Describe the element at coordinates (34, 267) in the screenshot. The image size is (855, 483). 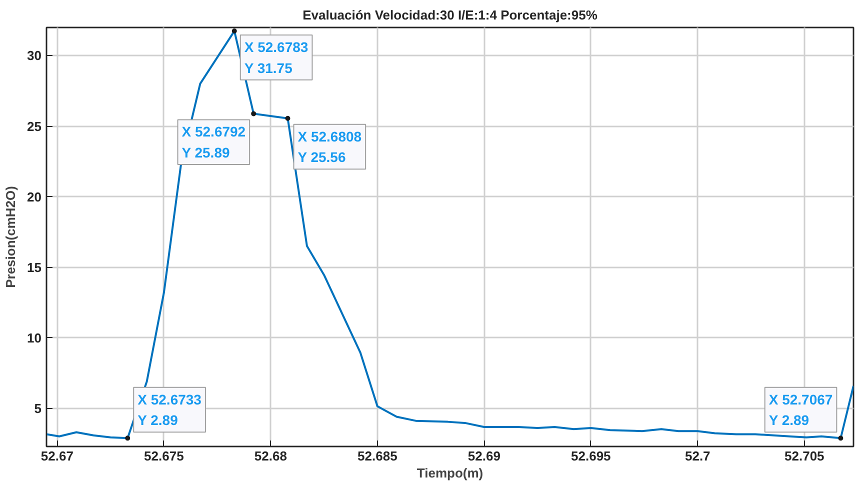
I see `y-tick-label: 15` at that location.